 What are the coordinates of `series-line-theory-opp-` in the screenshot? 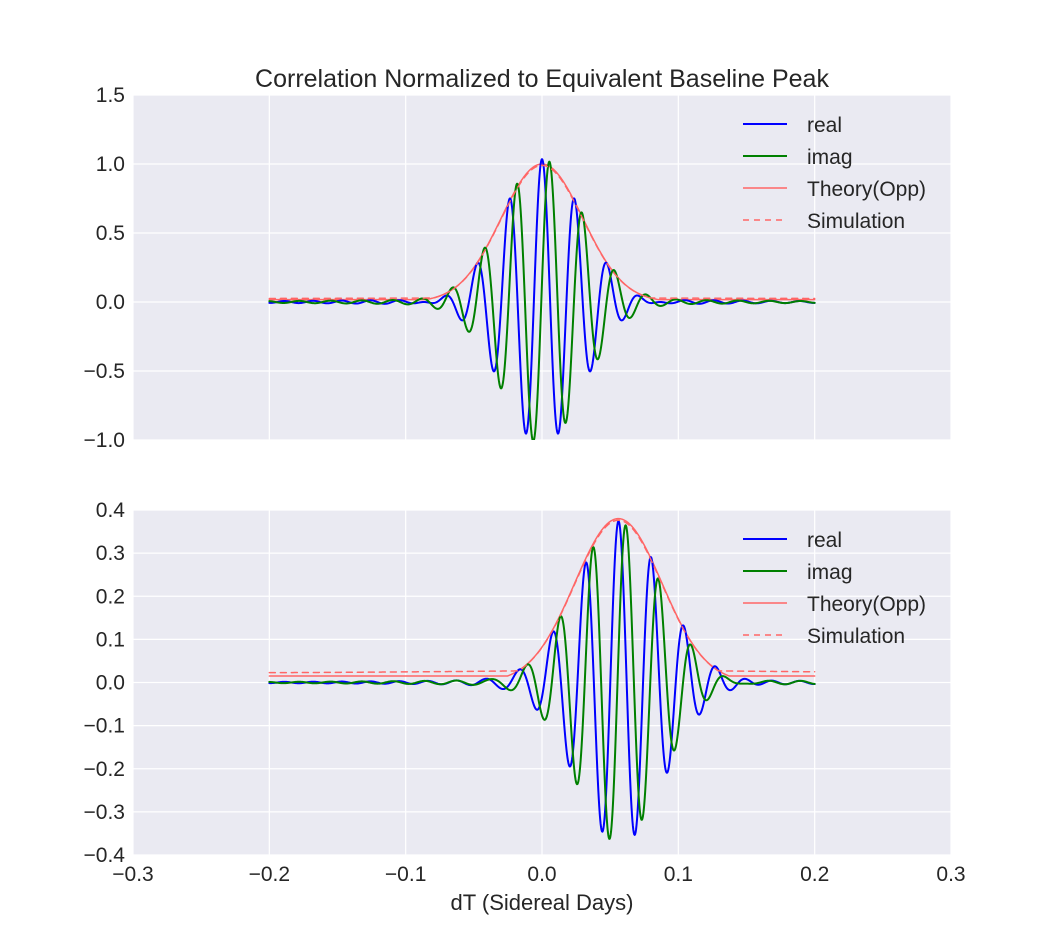 It's located at (542, 597).